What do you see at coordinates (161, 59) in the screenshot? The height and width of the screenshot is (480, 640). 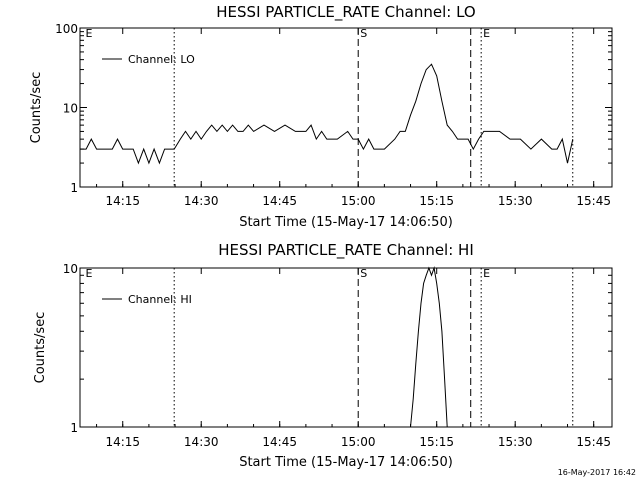 I see `legend-label: Channel: LO` at bounding box center [161, 59].